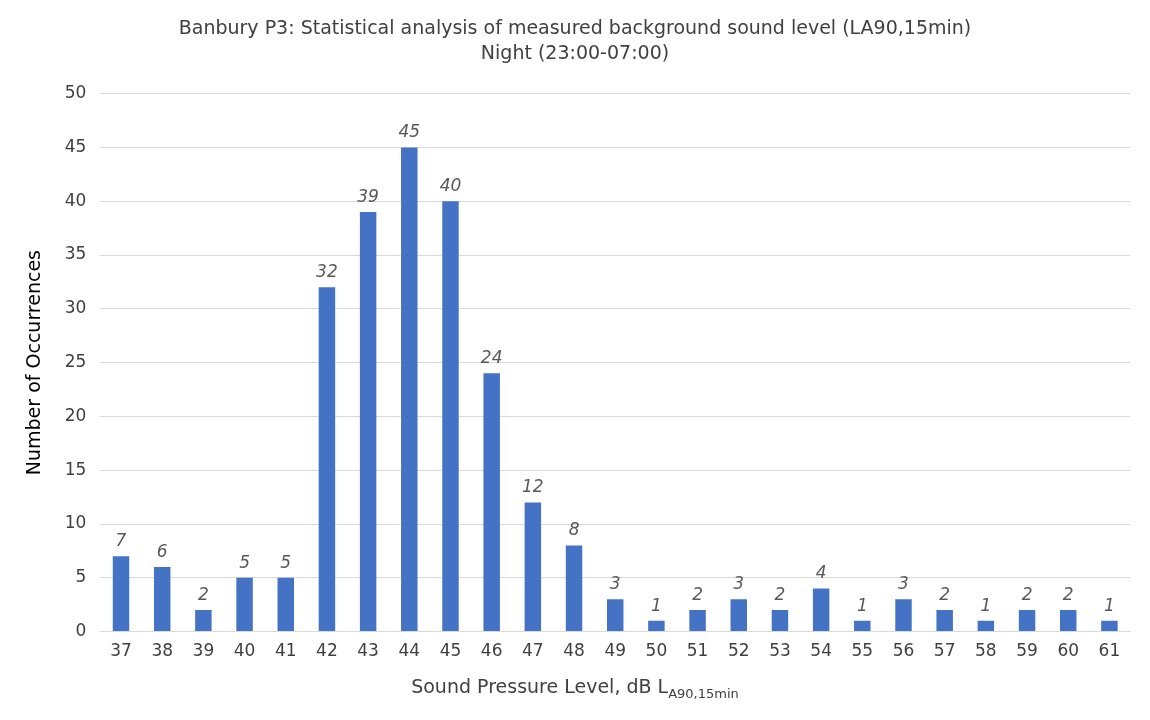 This screenshot has width=1150, height=720. Describe the element at coordinates (1109, 650) in the screenshot. I see `x-tick-label: 61` at that location.